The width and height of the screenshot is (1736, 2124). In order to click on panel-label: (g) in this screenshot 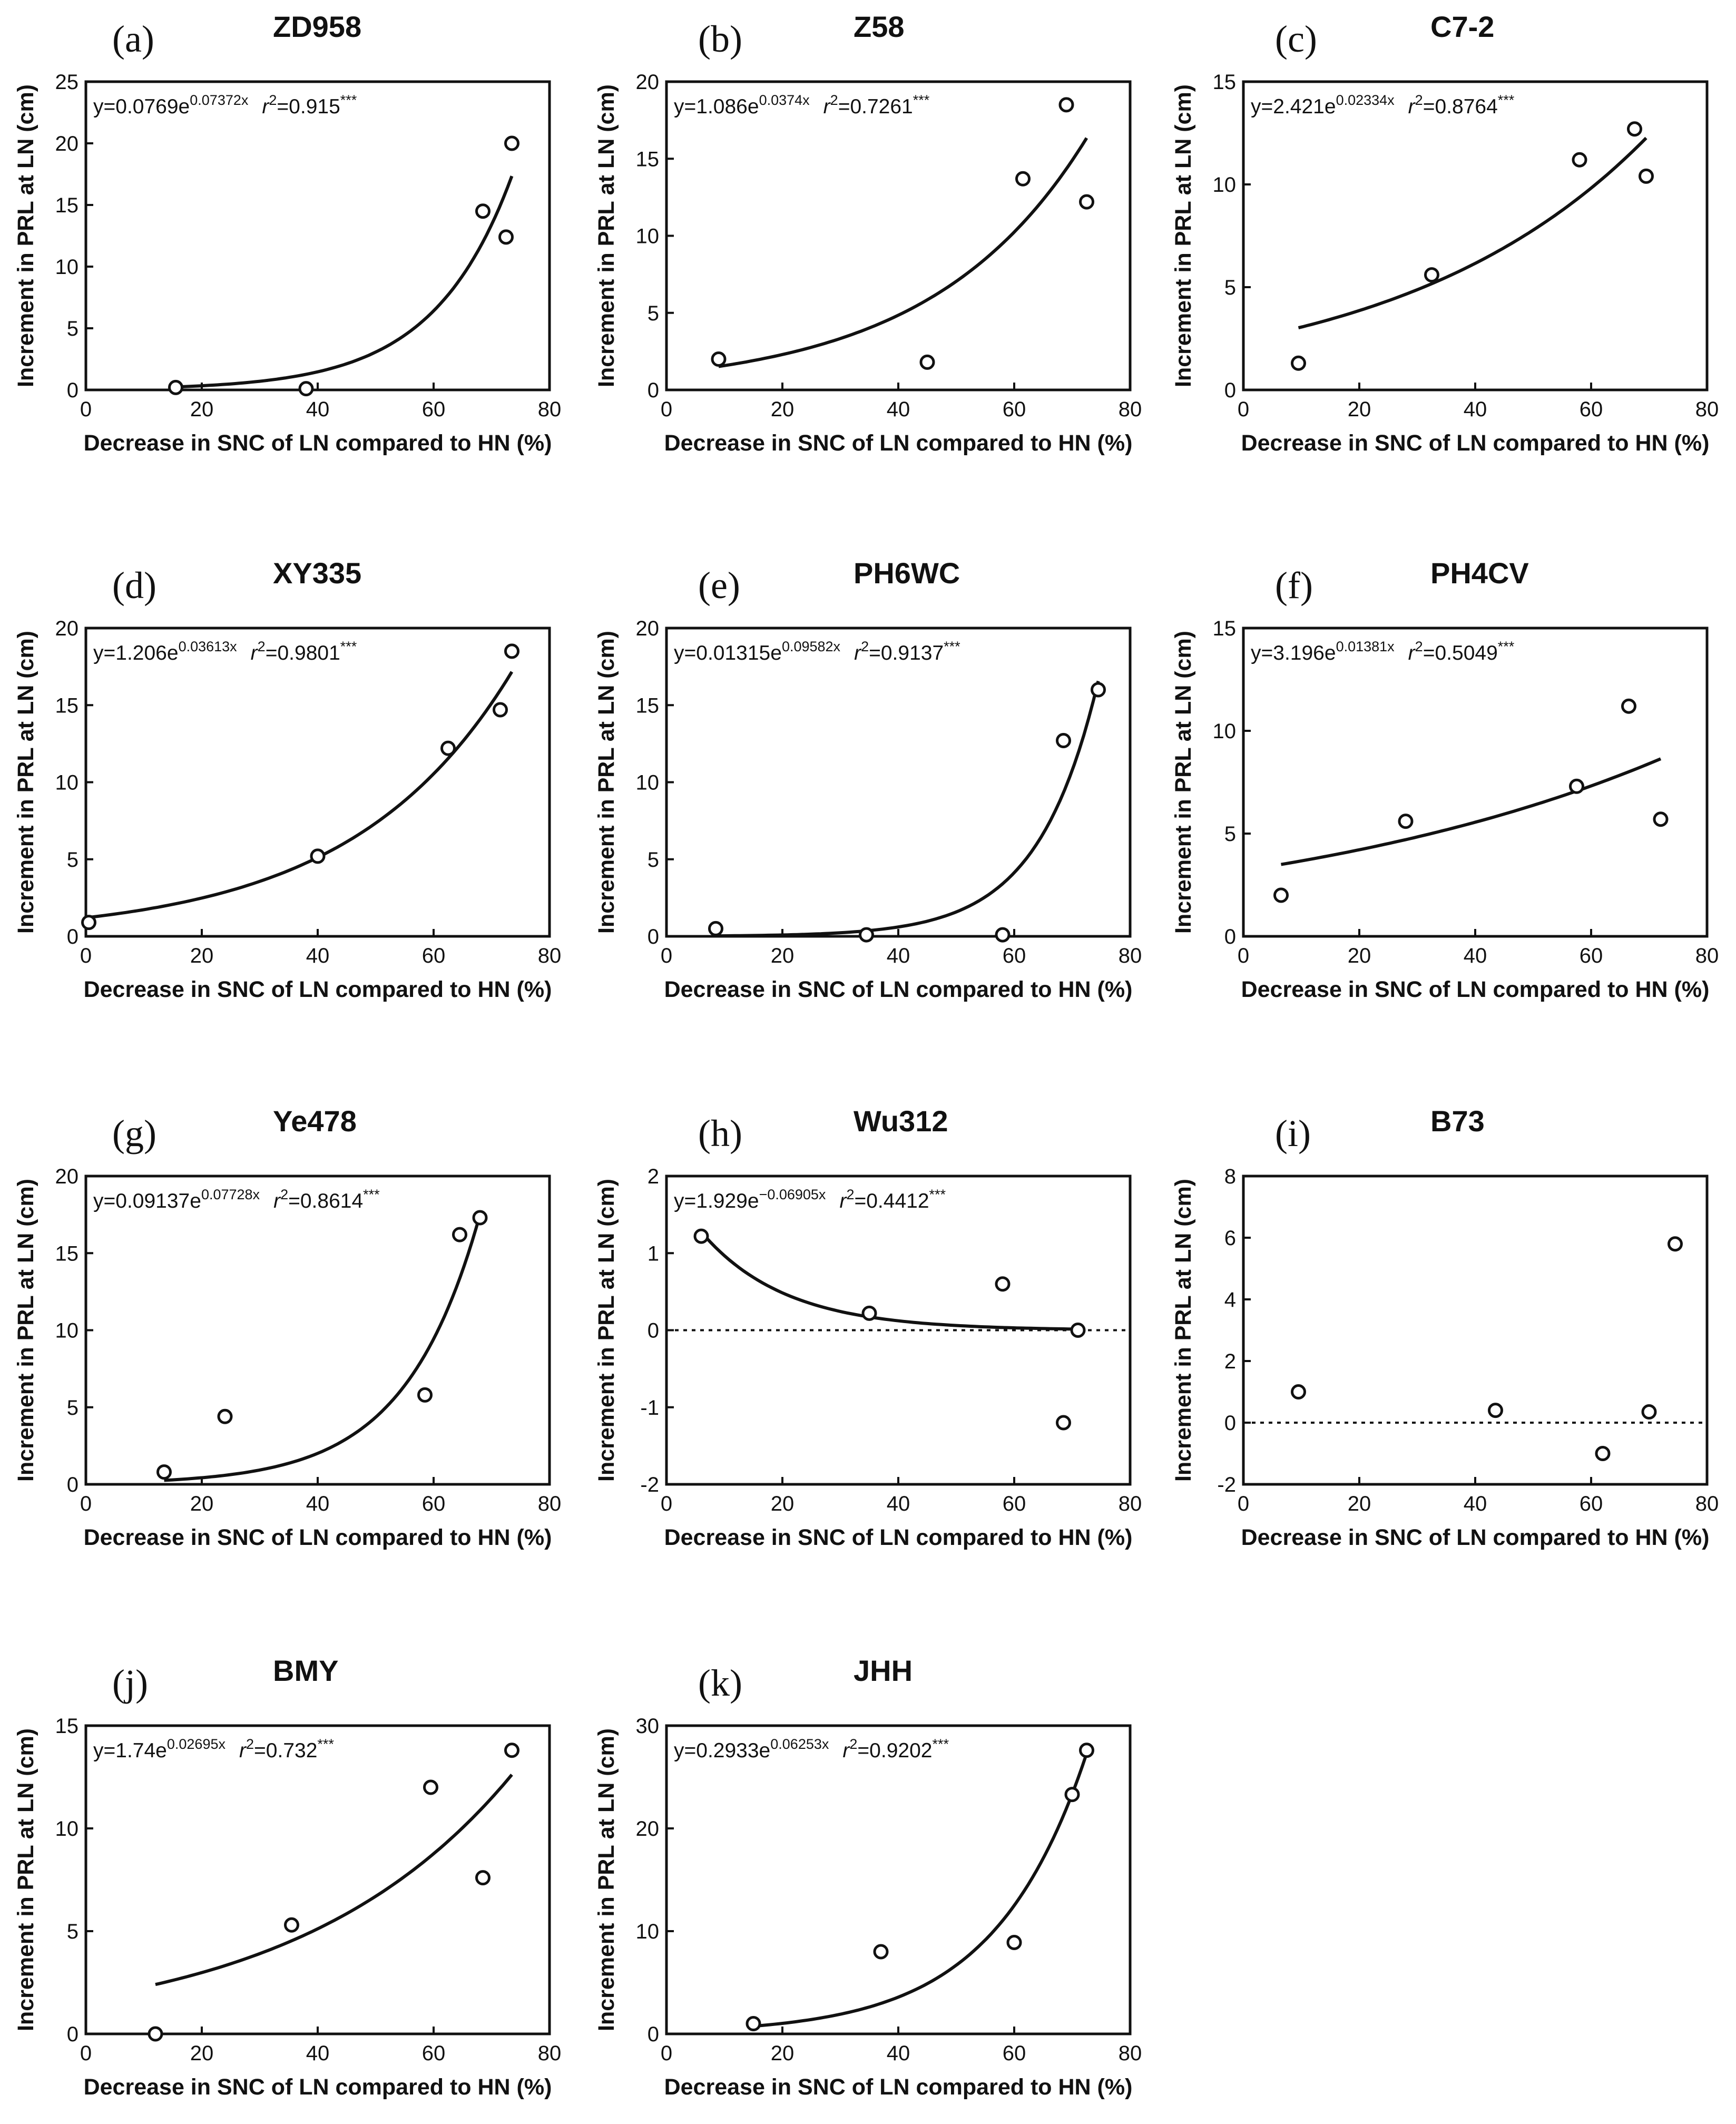, I will do `click(134, 1133)`.